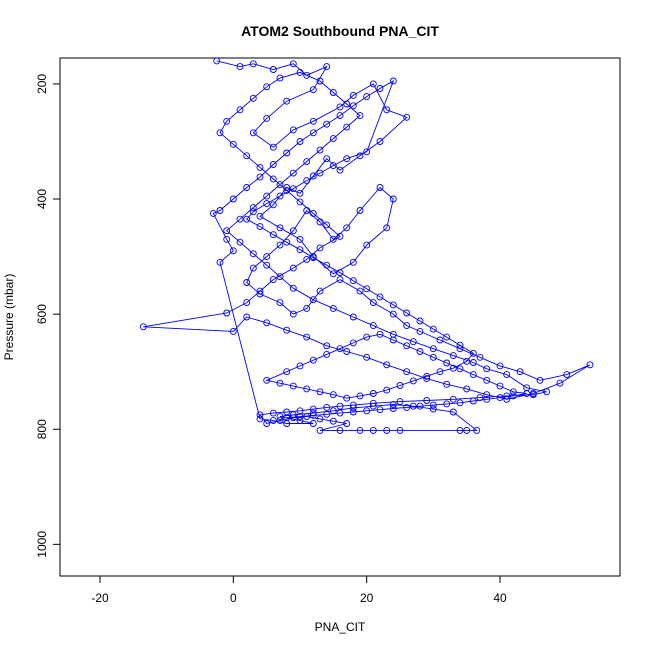 The image size is (650, 650). I want to click on x-axis-label: PNA_CIT, so click(340, 627).